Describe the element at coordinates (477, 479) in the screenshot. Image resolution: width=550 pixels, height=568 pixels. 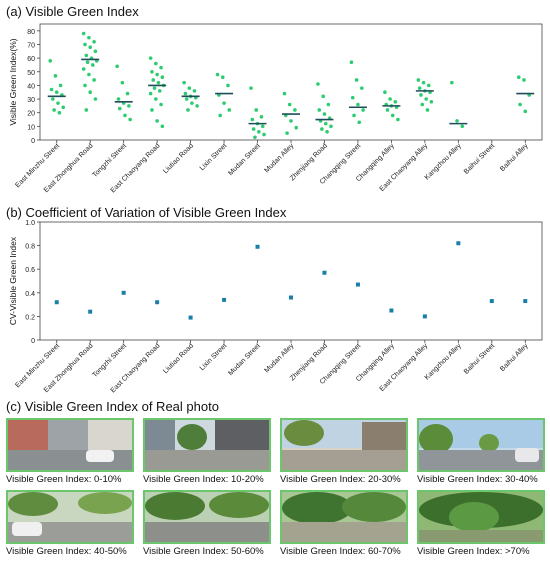
I see `photo-caption: Visible Green Index: 30-40%` at that location.